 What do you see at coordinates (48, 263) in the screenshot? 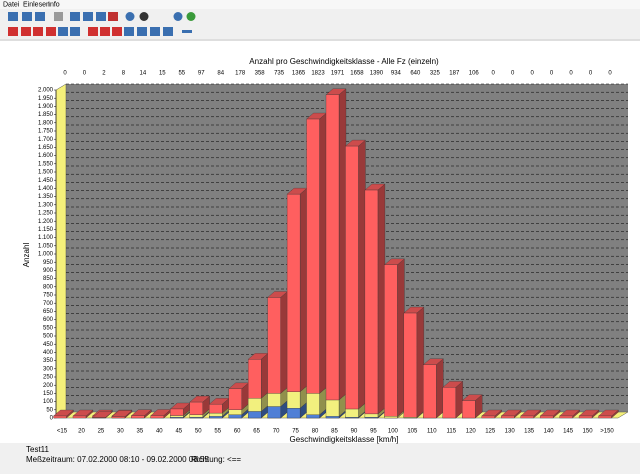
I see `y-tick-label: 950` at bounding box center [48, 263].